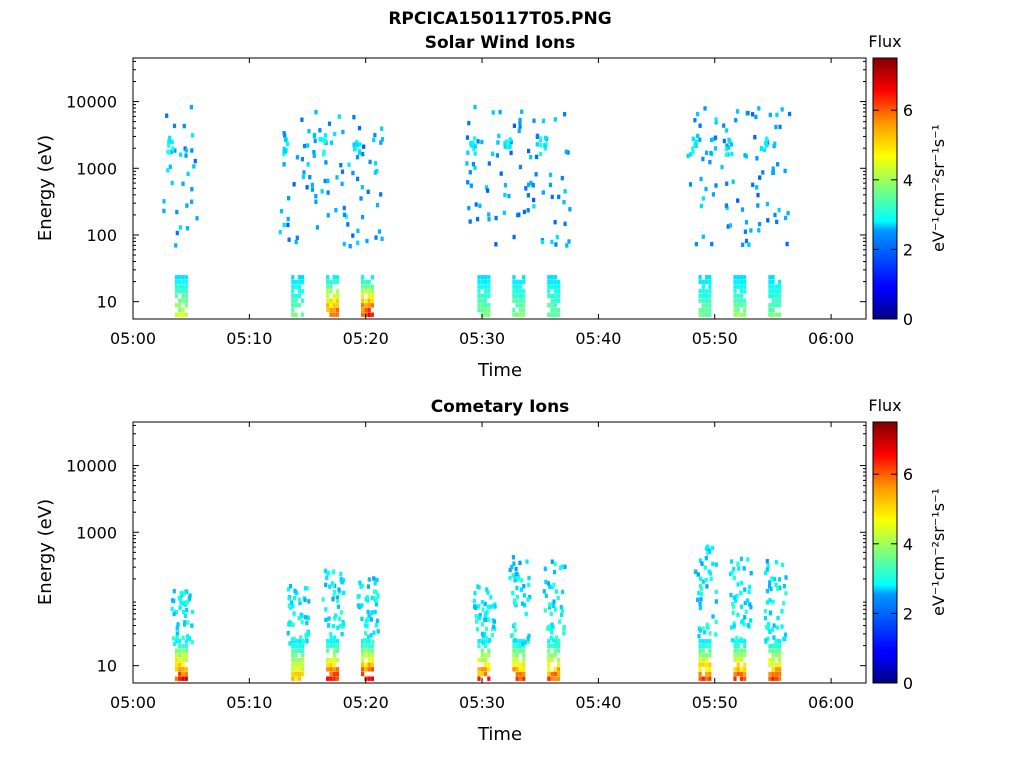  Describe the element at coordinates (885, 552) in the screenshot. I see `panel-2-colorbar` at that location.